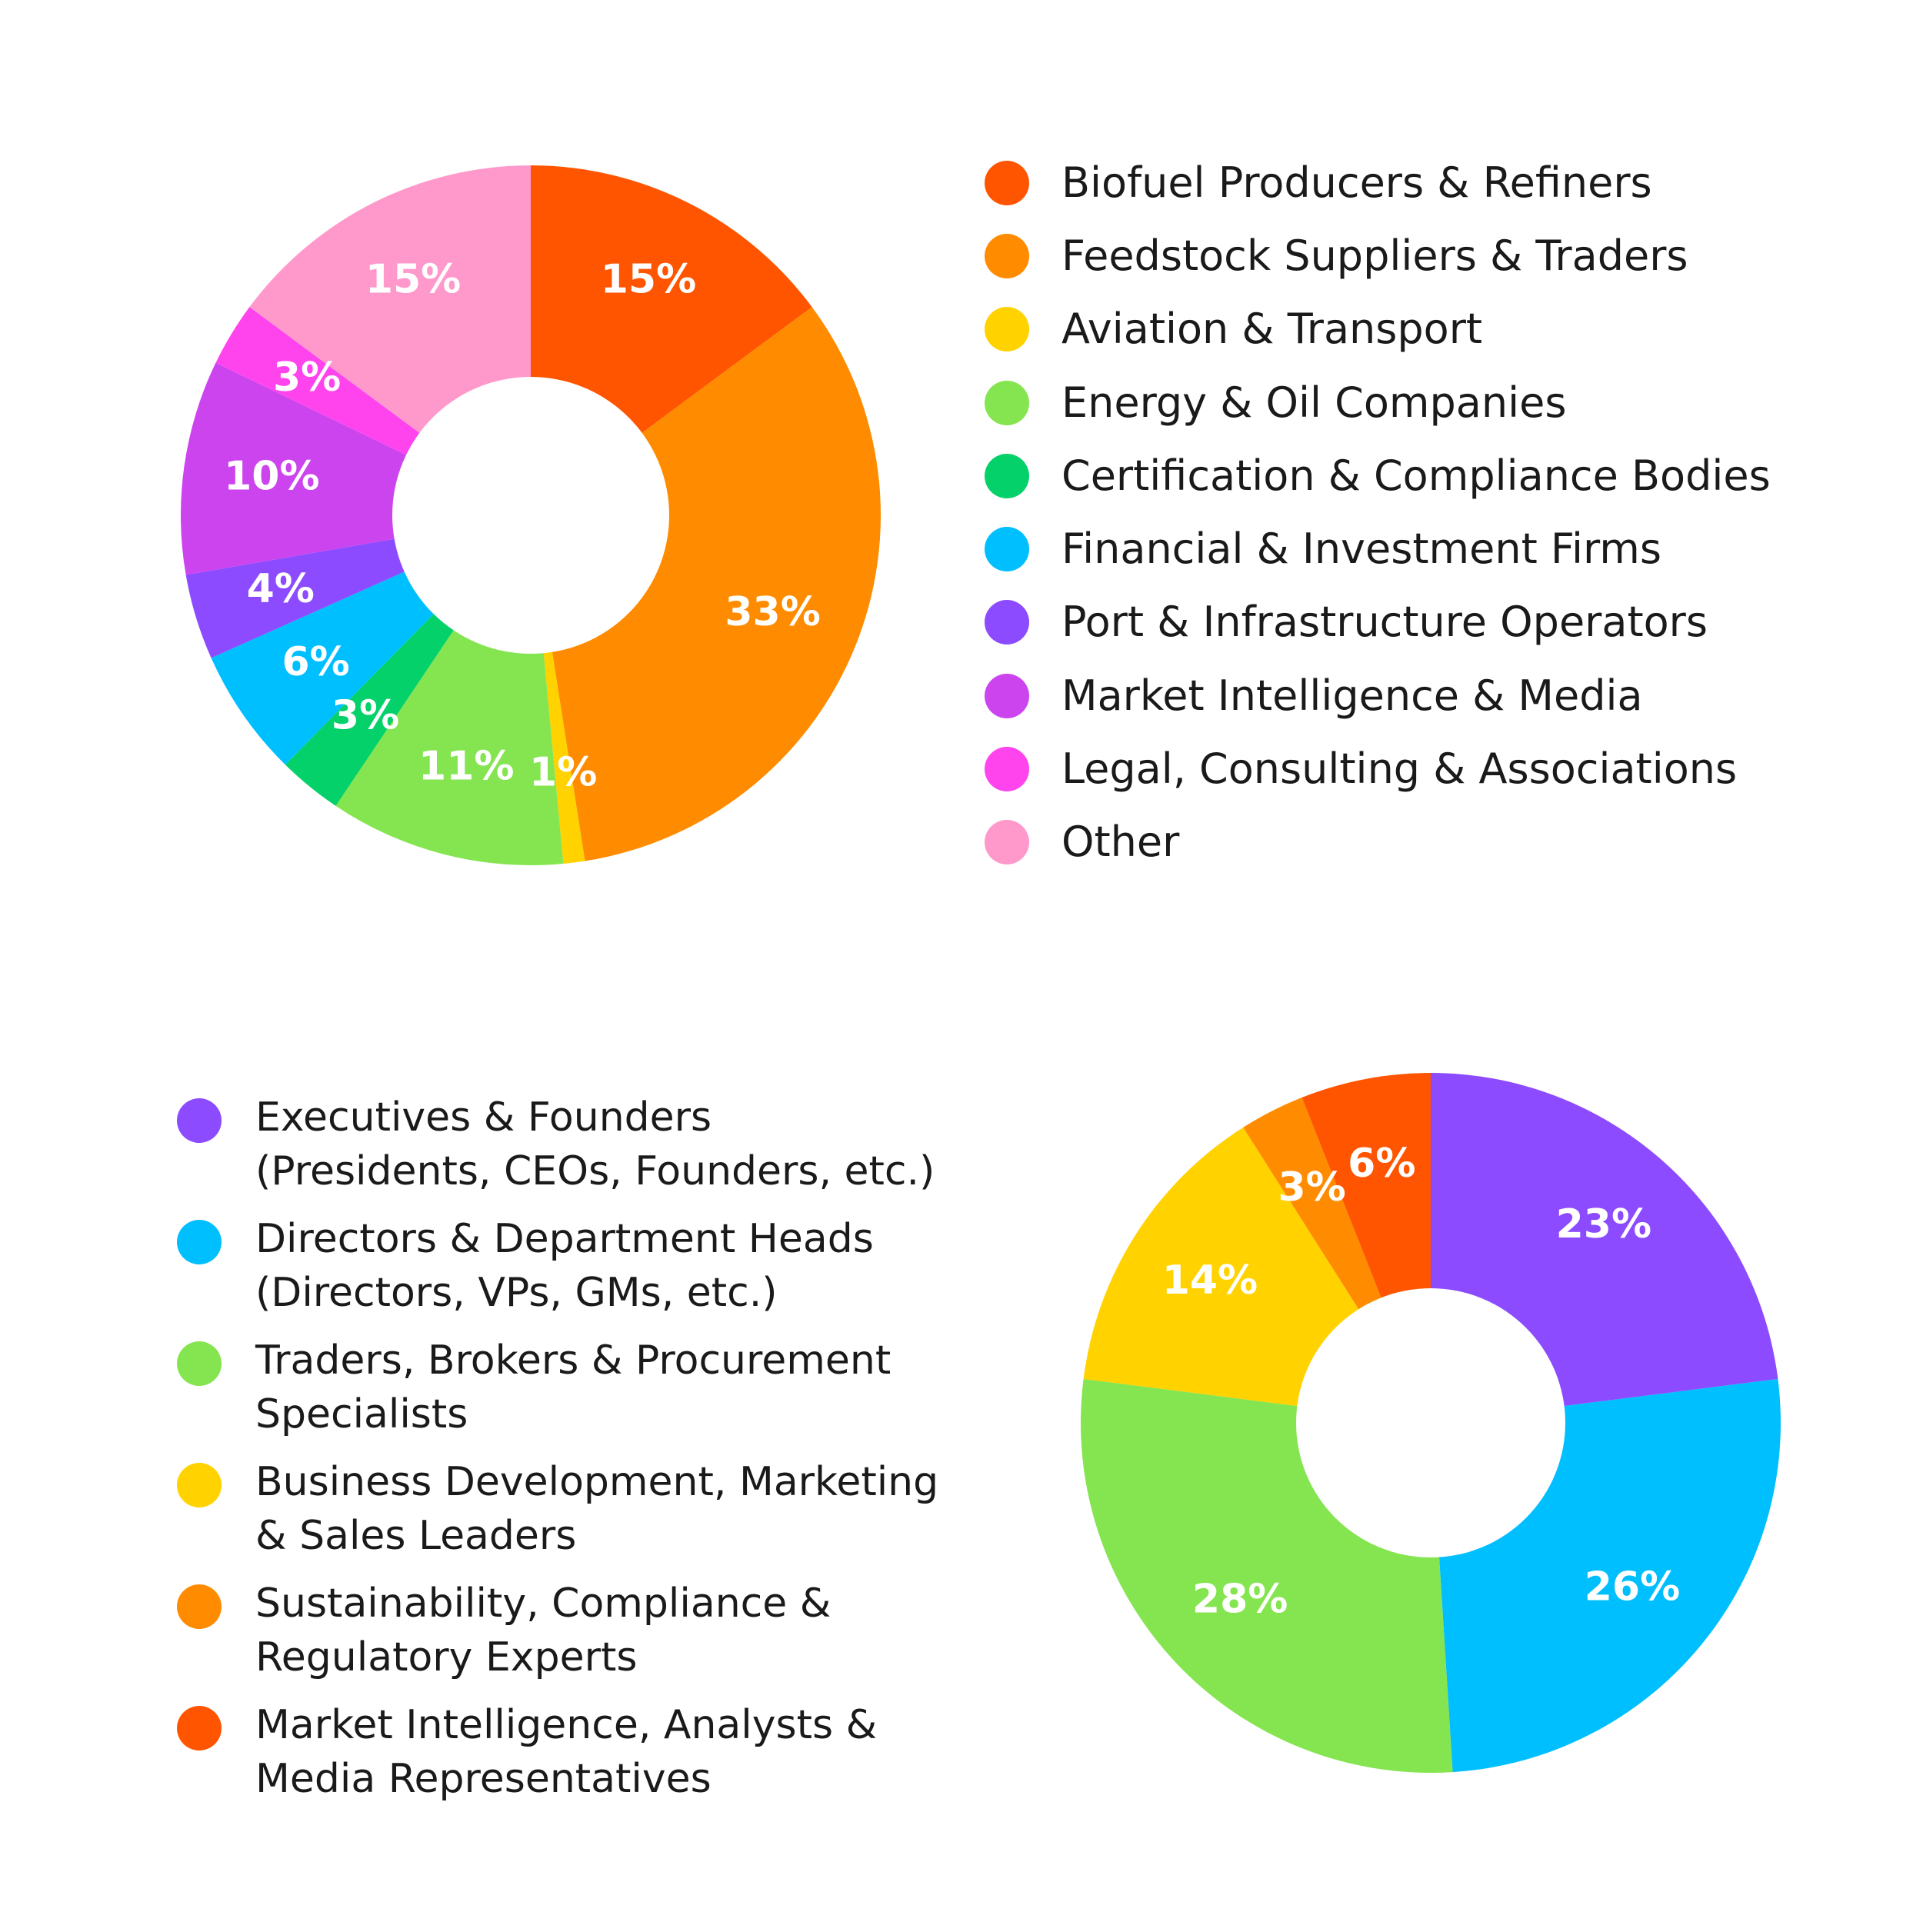 This screenshot has width=1923, height=1932. Describe the element at coordinates (271, 477) in the screenshot. I see `data-label-market-intelligence-media: 10%` at that location.